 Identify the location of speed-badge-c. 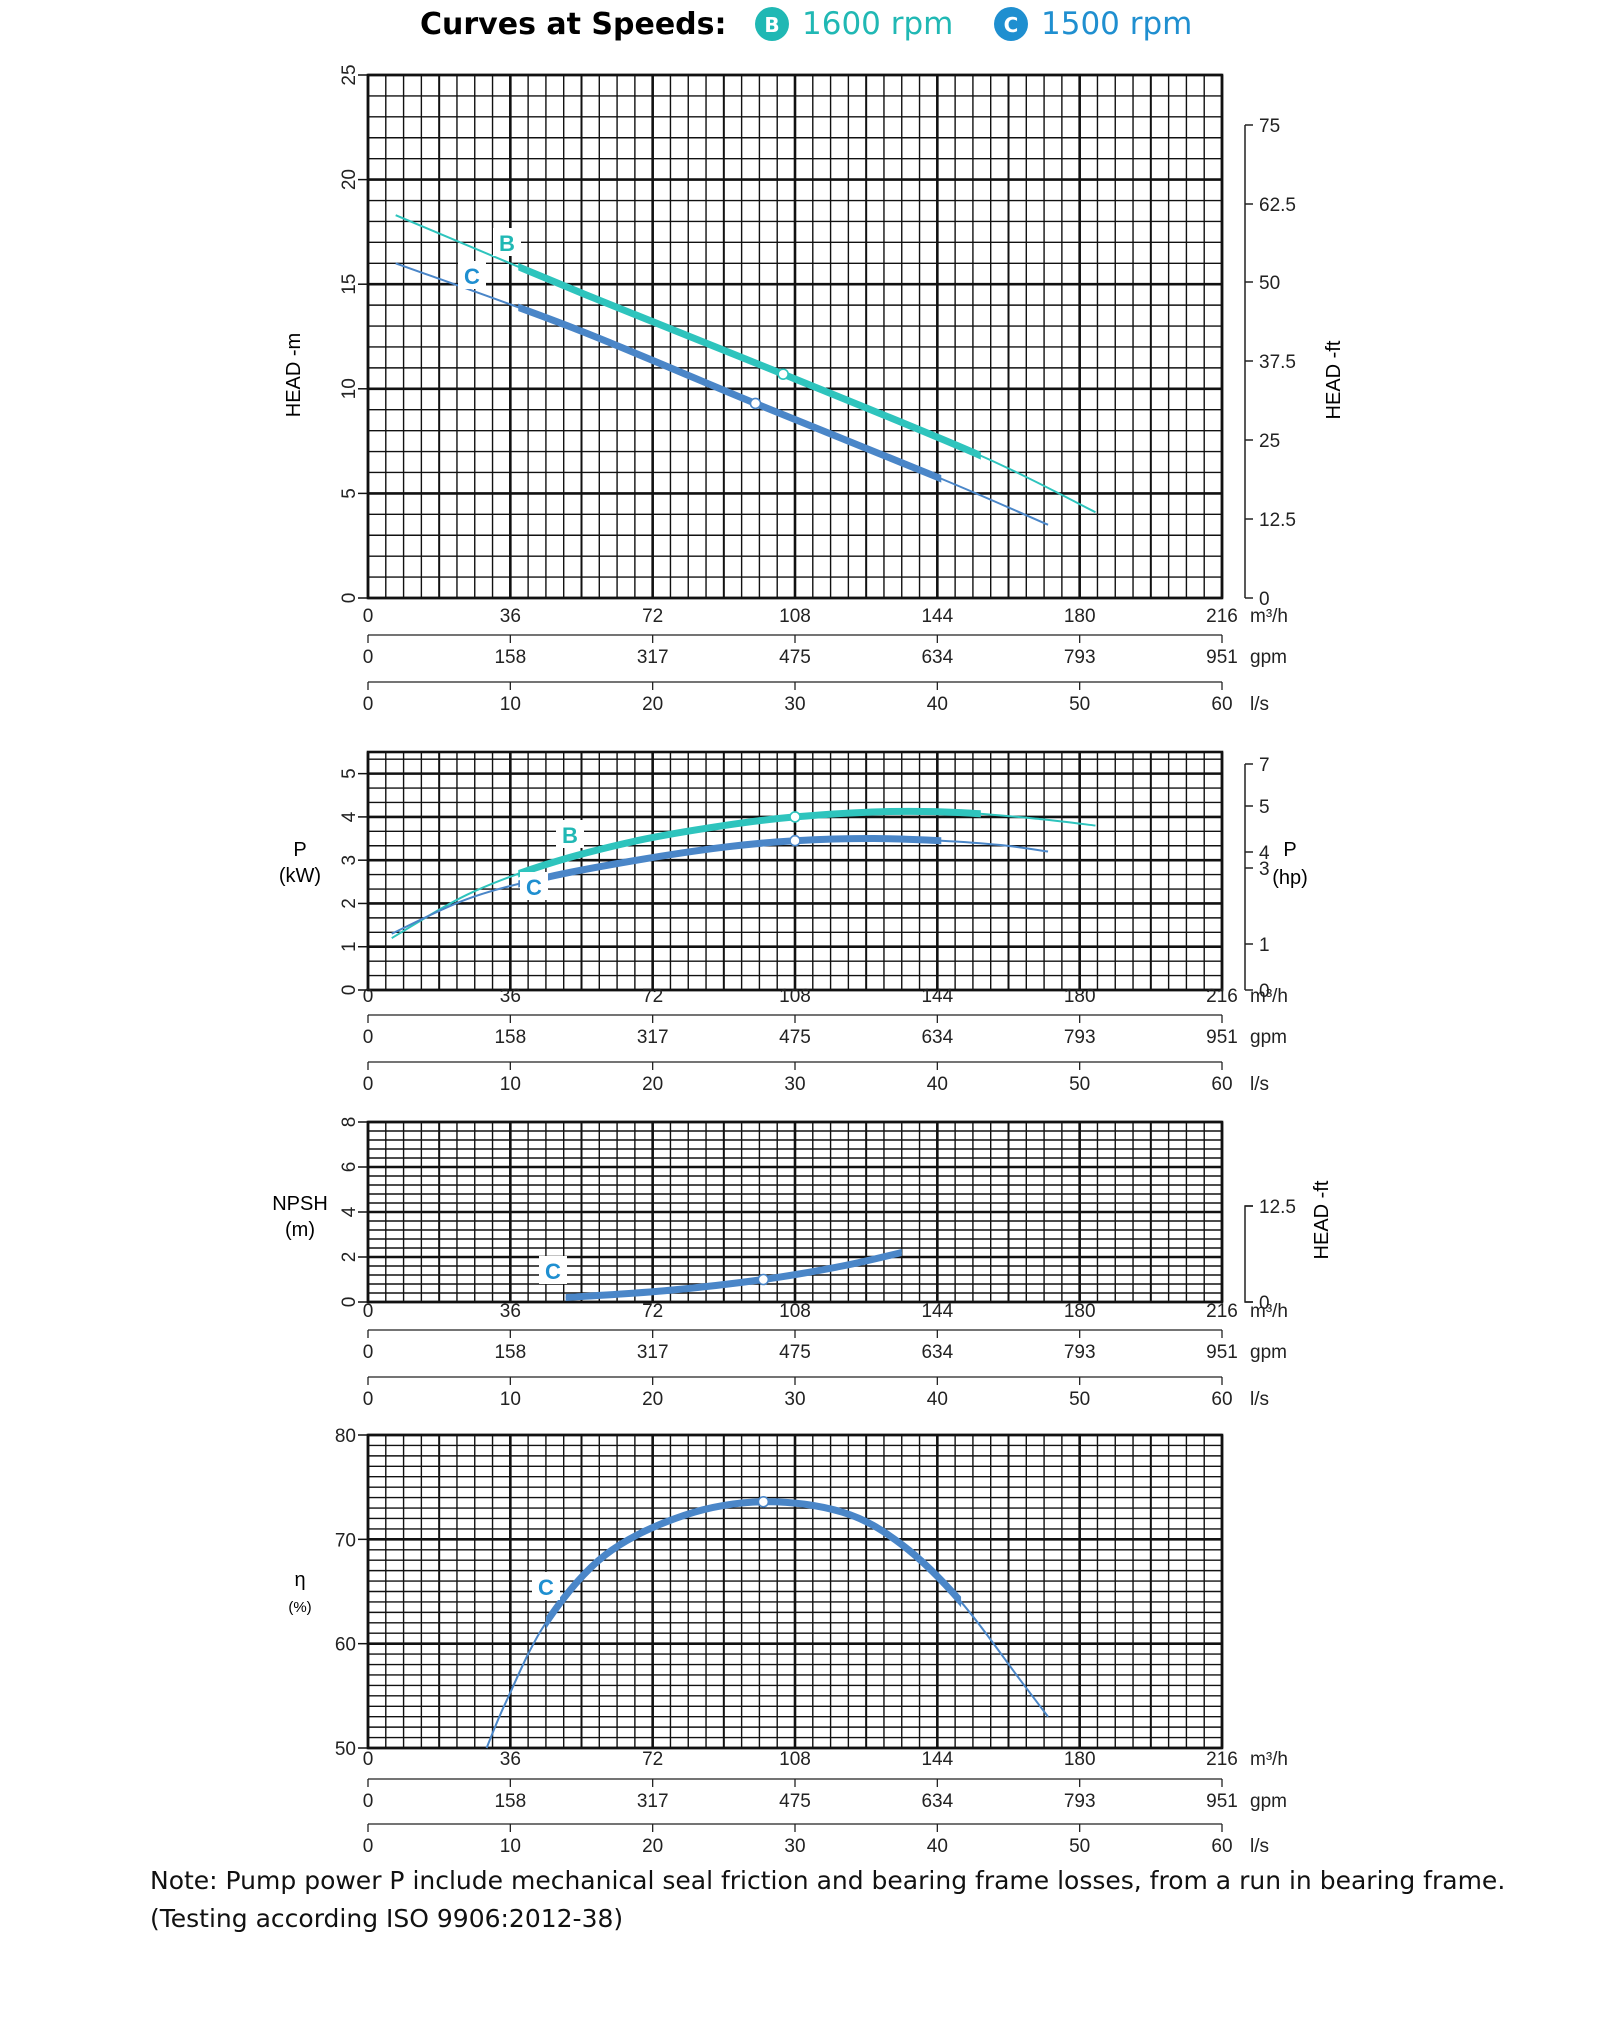
(1011, 24).